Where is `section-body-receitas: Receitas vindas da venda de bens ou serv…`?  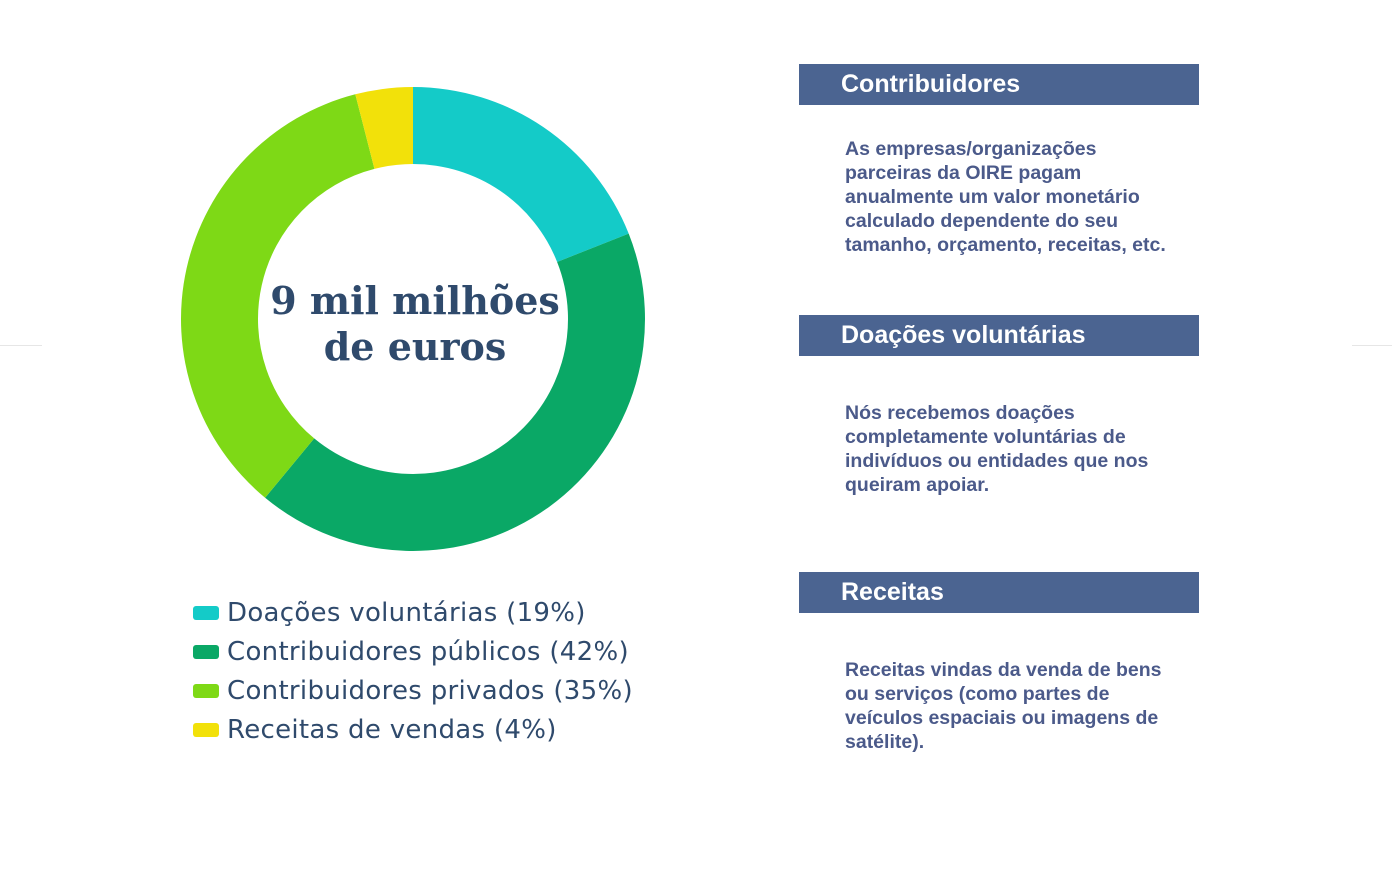
section-body-receitas: Receitas vindas da venda de bens ou serv… is located at coordinates (1045, 706).